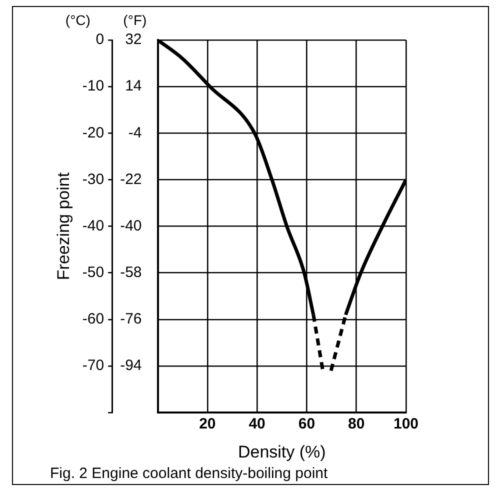  I want to click on text: (°F), so click(135, 20).